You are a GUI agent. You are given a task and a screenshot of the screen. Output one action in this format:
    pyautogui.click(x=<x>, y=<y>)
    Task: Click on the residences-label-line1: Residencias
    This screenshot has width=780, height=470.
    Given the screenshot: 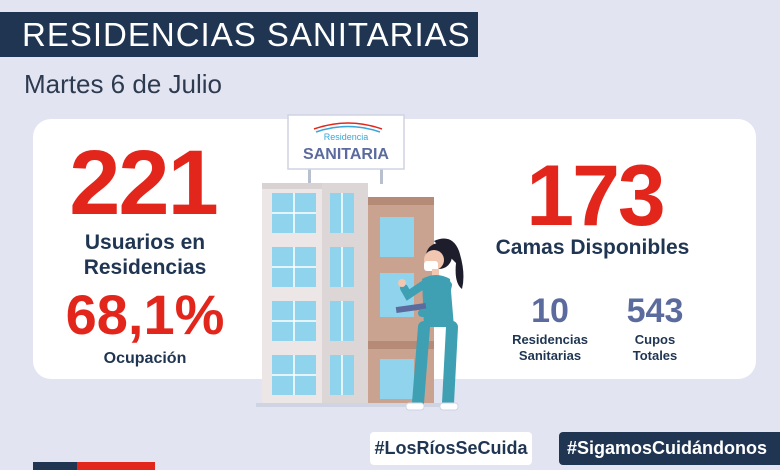 What is the action you would take?
    pyautogui.click(x=550, y=339)
    